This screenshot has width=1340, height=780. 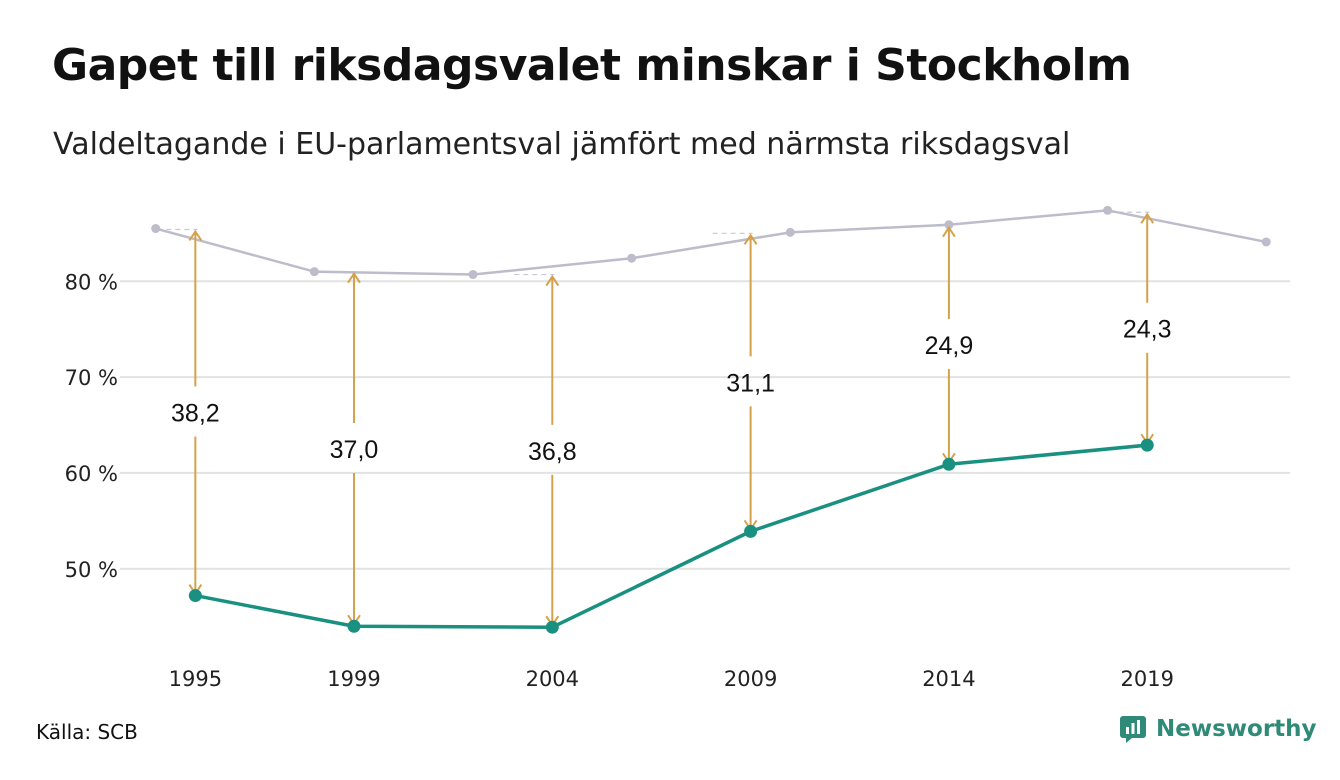 What do you see at coordinates (87, 732) in the screenshot?
I see `source-note: Källa: SCB` at bounding box center [87, 732].